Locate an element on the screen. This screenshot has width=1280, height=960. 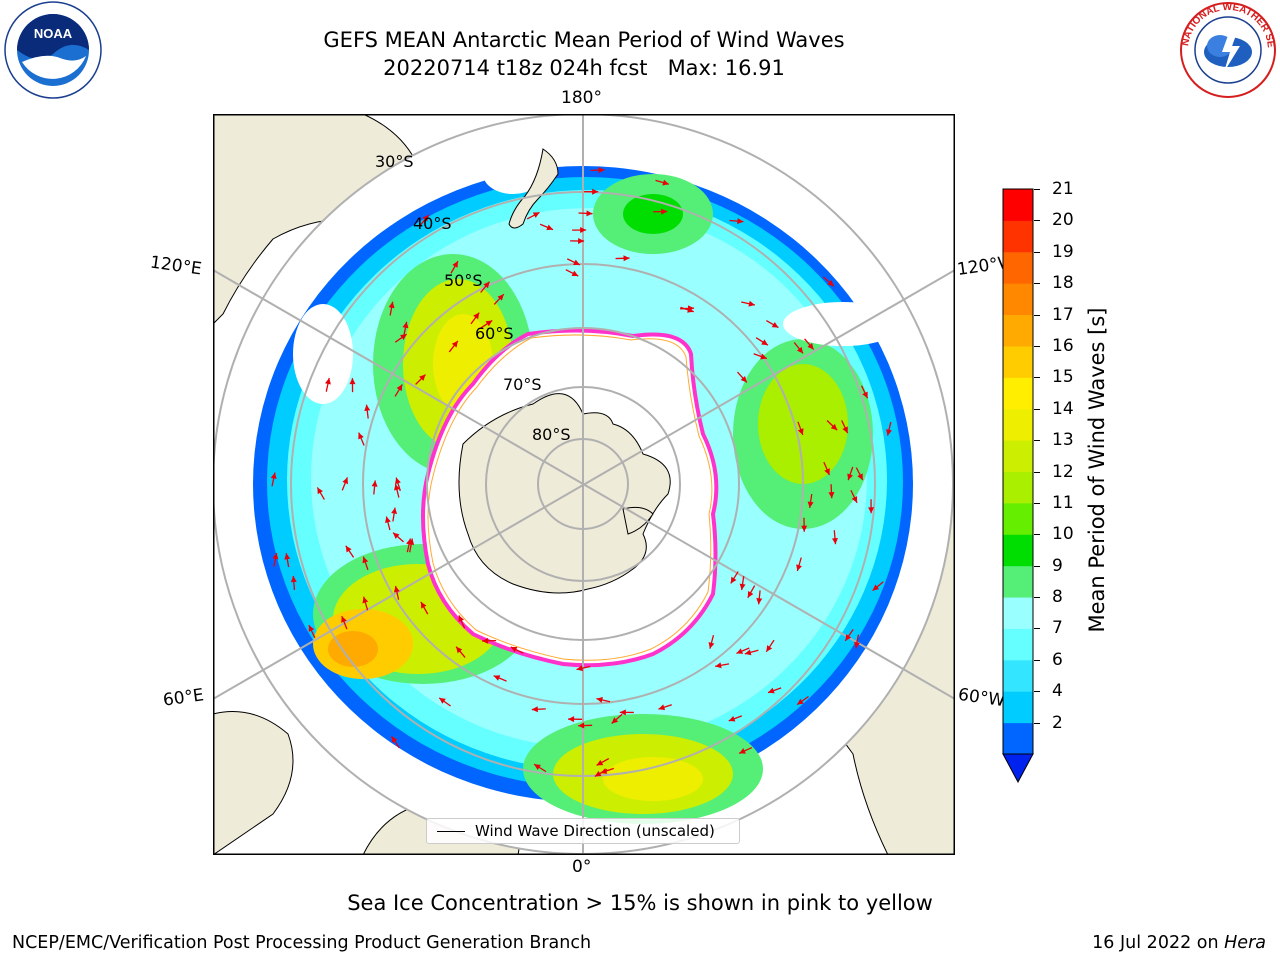
colorbar-tick-label: 19 is located at coordinates (1063, 251).